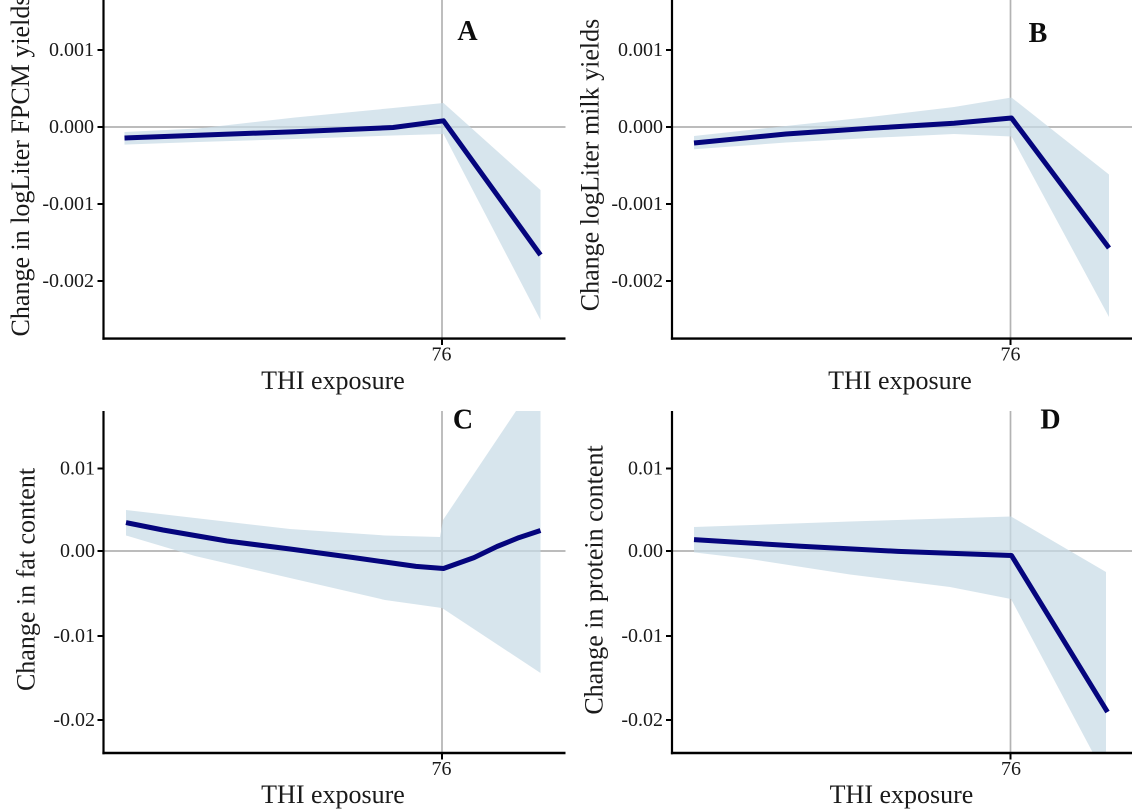 The image size is (1138, 811). I want to click on svg-text: Change in protein content, so click(594, 580).